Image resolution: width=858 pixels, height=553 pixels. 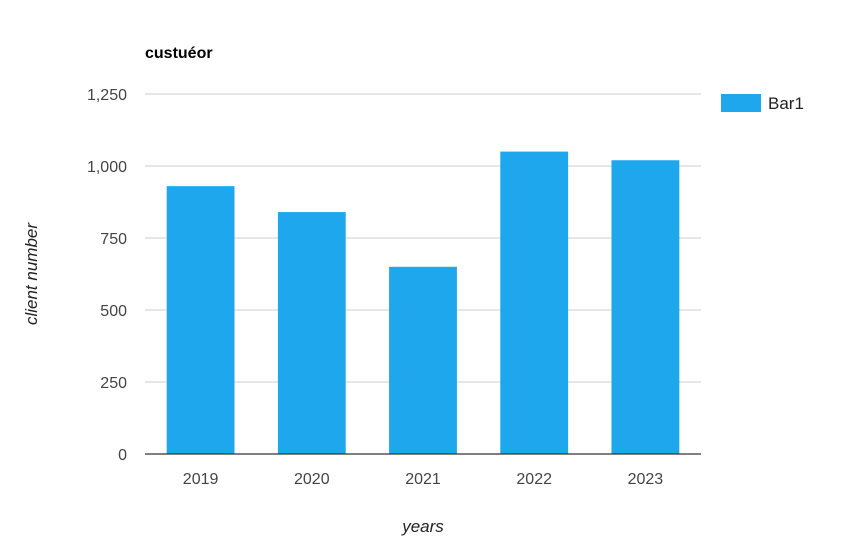 I want to click on x-tick-label: 2023, so click(x=646, y=479).